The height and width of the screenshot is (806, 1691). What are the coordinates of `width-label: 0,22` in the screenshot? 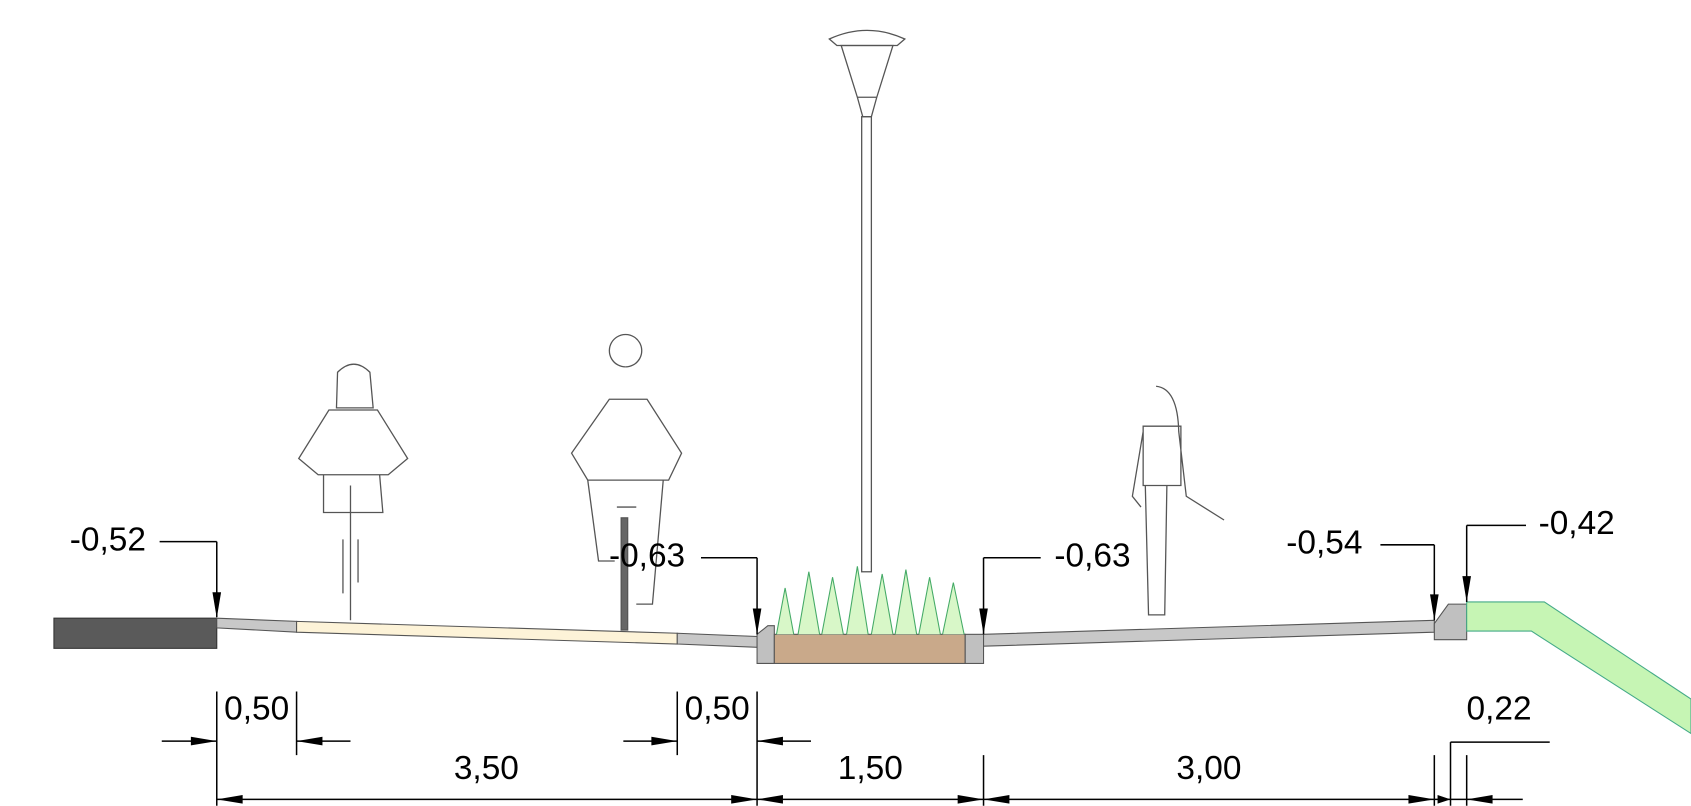 It's located at (1499, 709).